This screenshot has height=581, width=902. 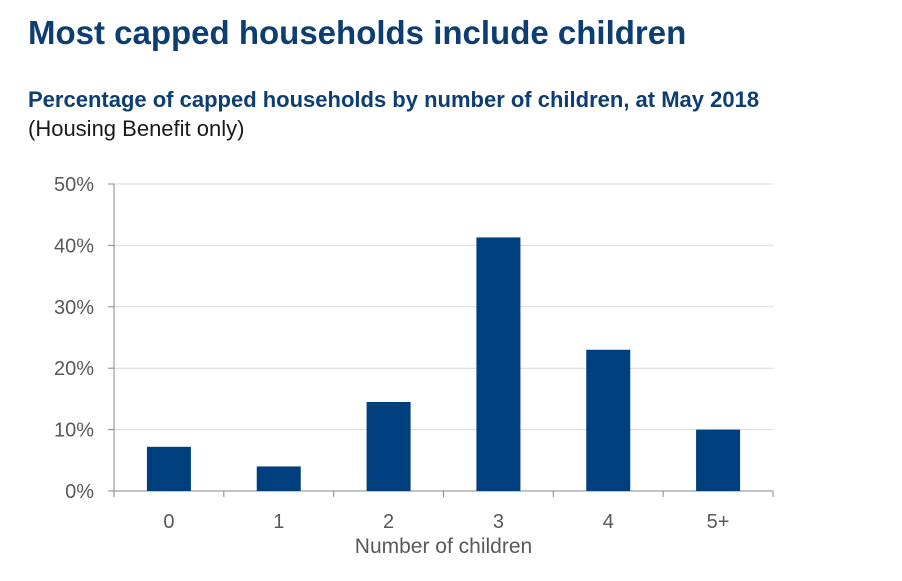 I want to click on y-tick-label: 0%, so click(x=79, y=492).